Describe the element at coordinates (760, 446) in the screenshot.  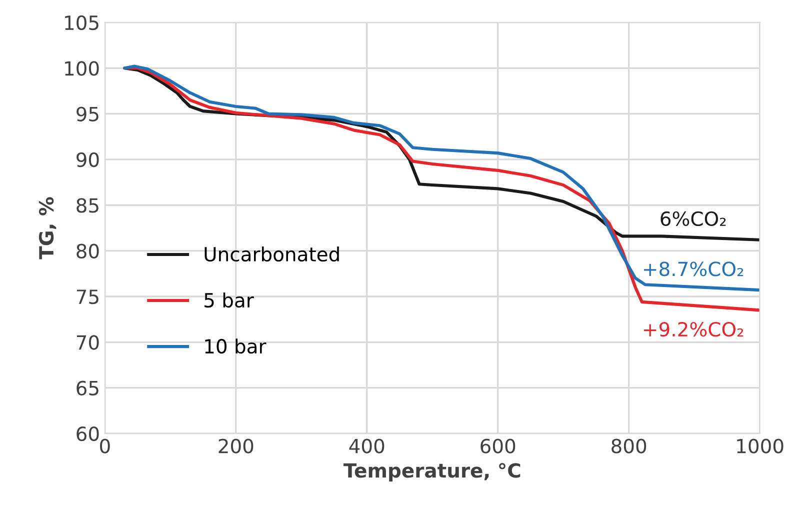
I see `x-tick-label: 1000` at that location.